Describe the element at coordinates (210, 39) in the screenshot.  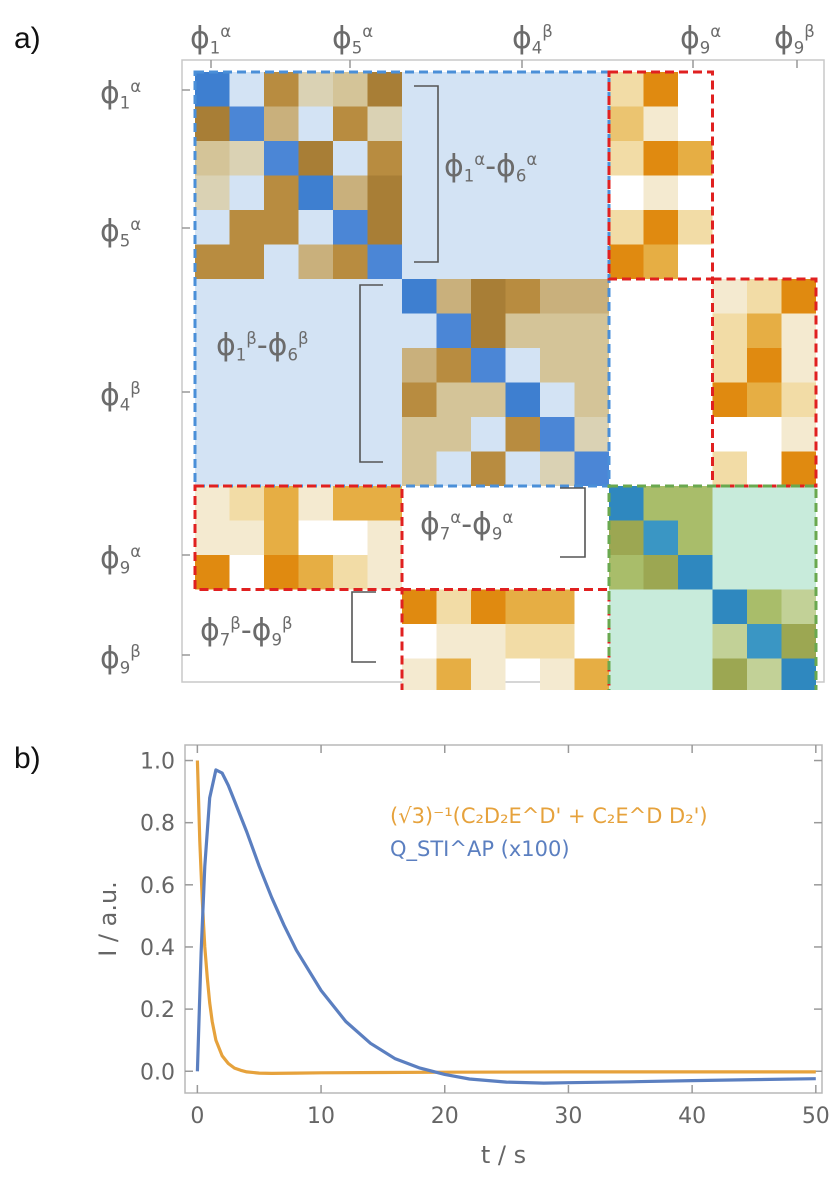
I see `matrix-top-label: ϕ1α` at that location.